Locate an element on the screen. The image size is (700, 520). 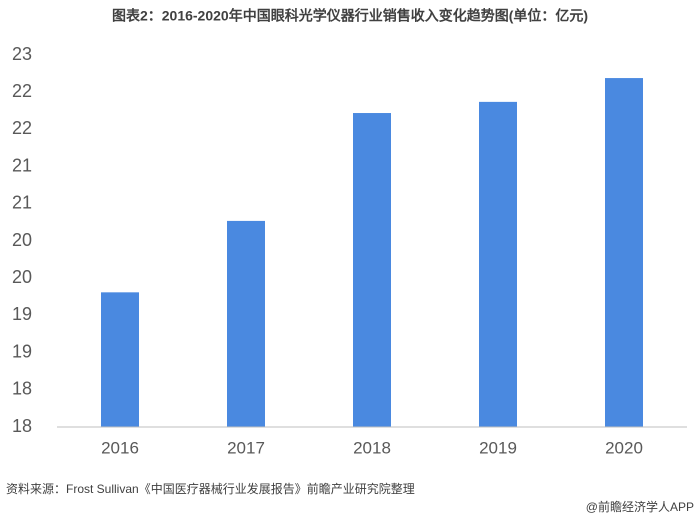
x-tick-label: 2017 is located at coordinates (246, 447).